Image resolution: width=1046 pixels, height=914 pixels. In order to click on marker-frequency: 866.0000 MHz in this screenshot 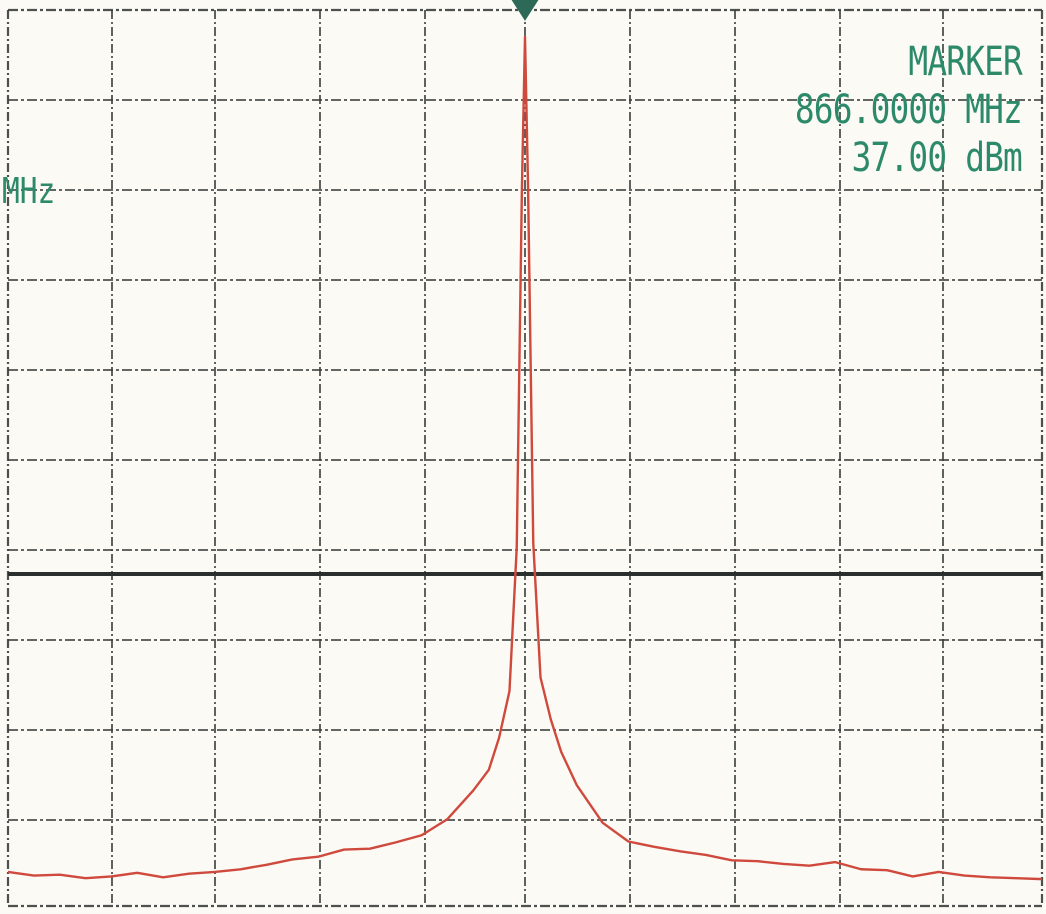, I will do `click(908, 110)`.